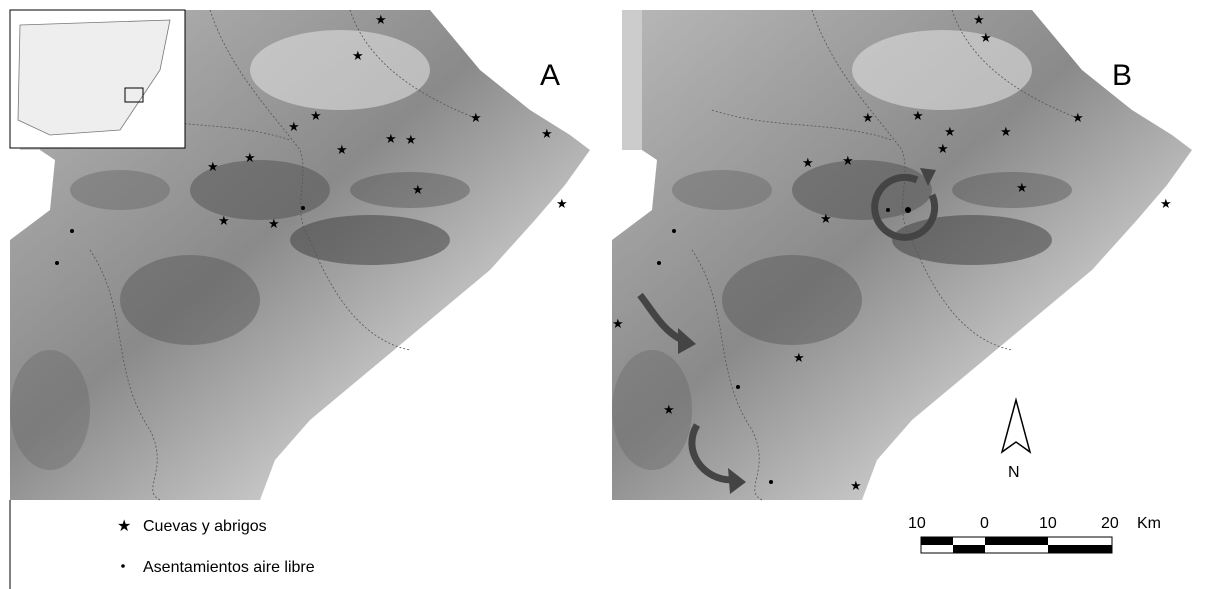  Describe the element at coordinates (124, 526) in the screenshot. I see `legend-symbol: ★` at that location.